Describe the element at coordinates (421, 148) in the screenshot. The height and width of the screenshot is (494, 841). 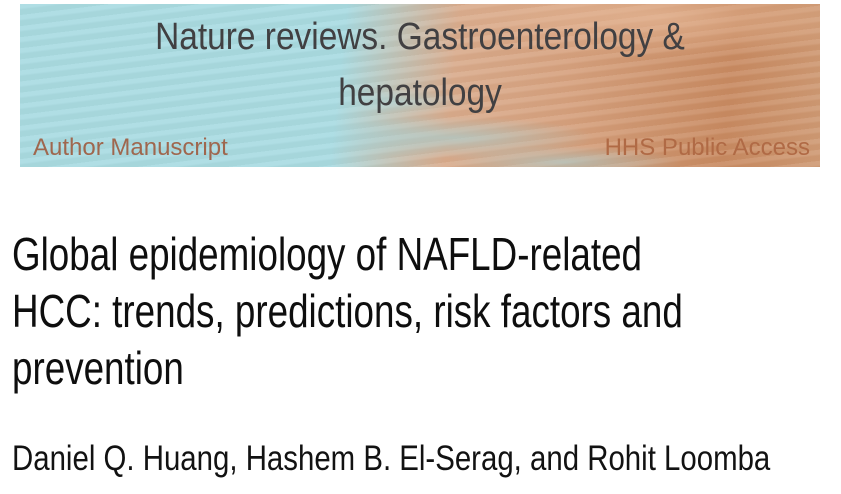
I see `banner-labels: Author Manuscript HHS Public Access` at that location.